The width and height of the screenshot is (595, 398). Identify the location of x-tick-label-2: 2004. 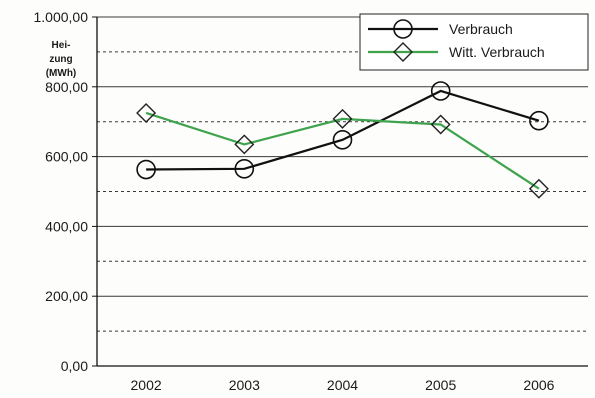
(342, 385).